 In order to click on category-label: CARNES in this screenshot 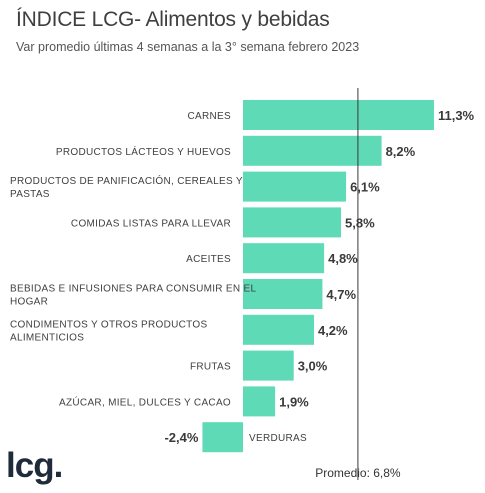, I will do `click(210, 116)`.